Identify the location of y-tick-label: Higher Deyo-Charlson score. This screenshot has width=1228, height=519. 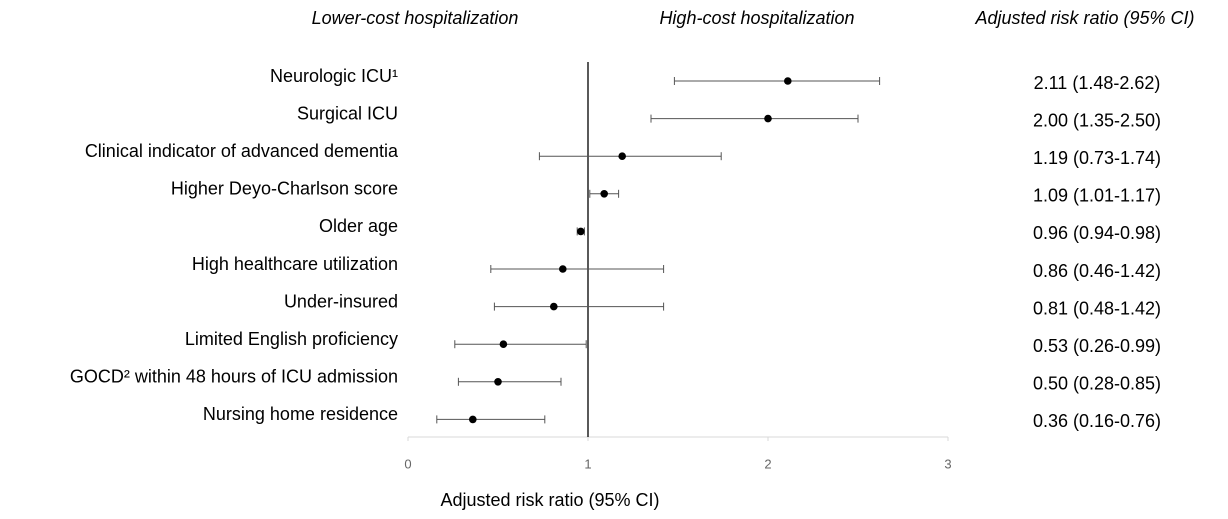
(284, 189).